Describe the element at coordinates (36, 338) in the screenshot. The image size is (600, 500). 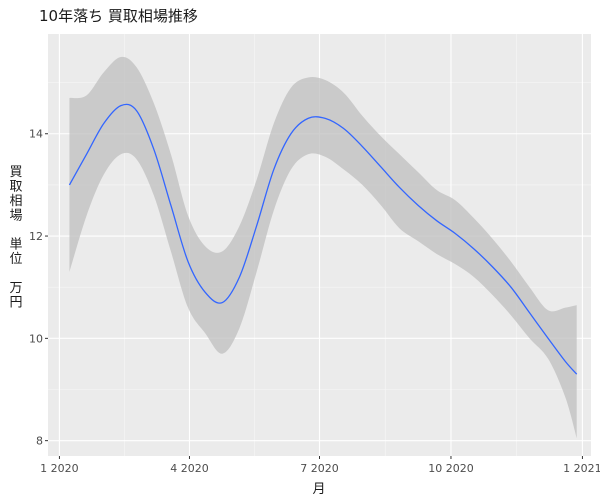
I see `y-tick-label: 10` at that location.